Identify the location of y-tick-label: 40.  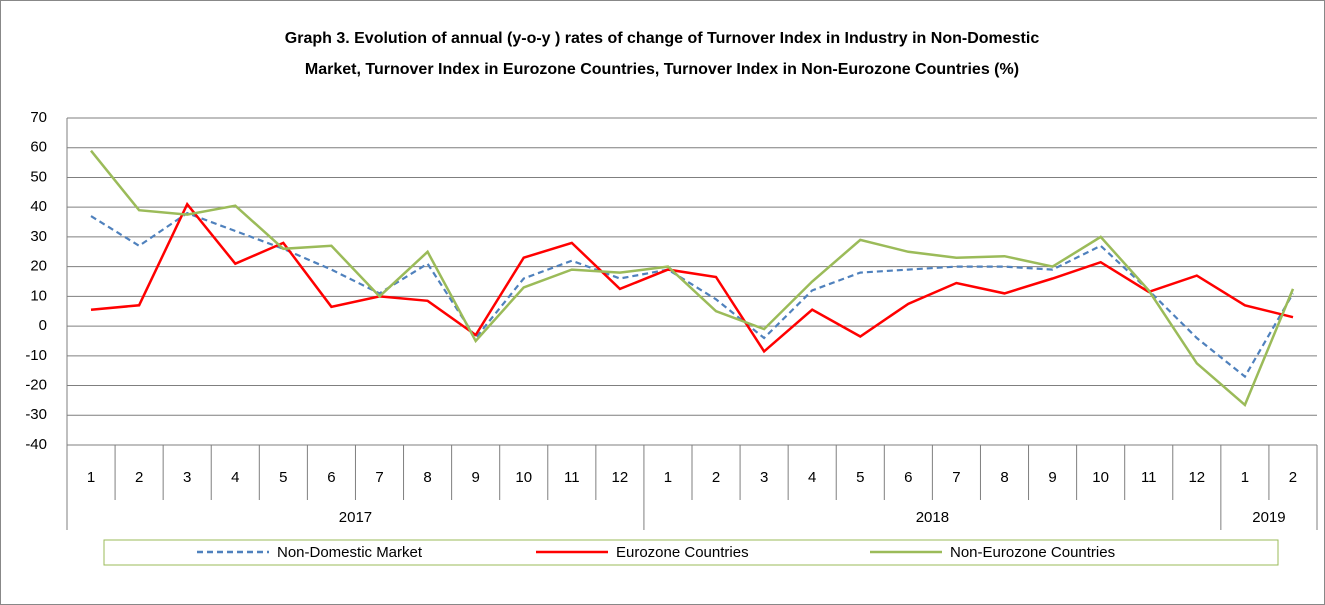
(38, 206).